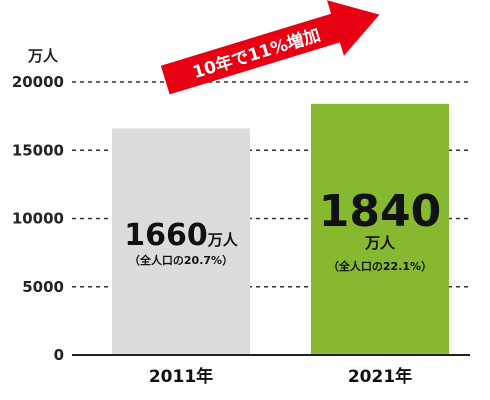 Image resolution: width=490 pixels, height=400 pixels. What do you see at coordinates (43, 287) in the screenshot?
I see `y-tick-label: 5000` at bounding box center [43, 287].